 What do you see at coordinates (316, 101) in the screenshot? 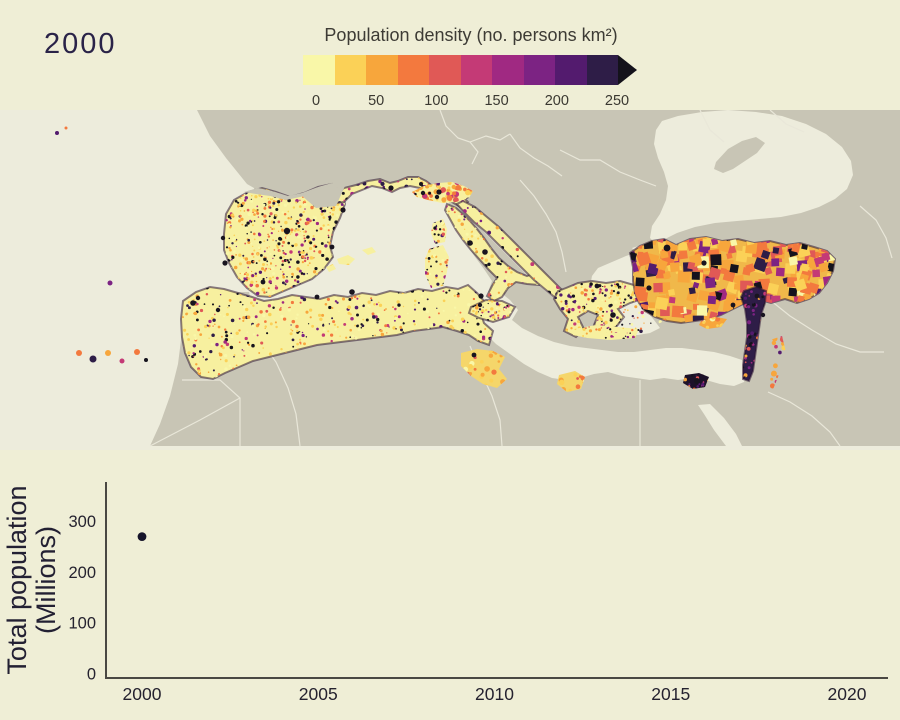
I see `colorbar-tick-label: 0` at bounding box center [316, 101].